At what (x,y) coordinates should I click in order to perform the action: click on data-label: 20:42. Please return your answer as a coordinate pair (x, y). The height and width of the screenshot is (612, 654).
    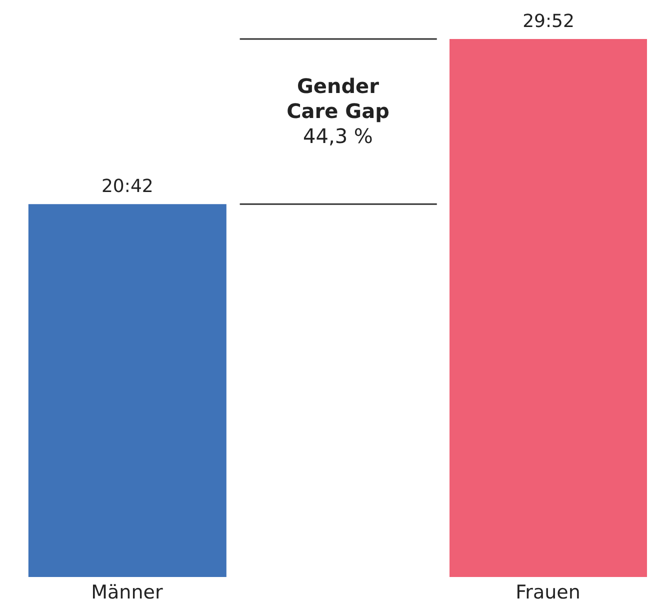
    Looking at the image, I should click on (127, 187).